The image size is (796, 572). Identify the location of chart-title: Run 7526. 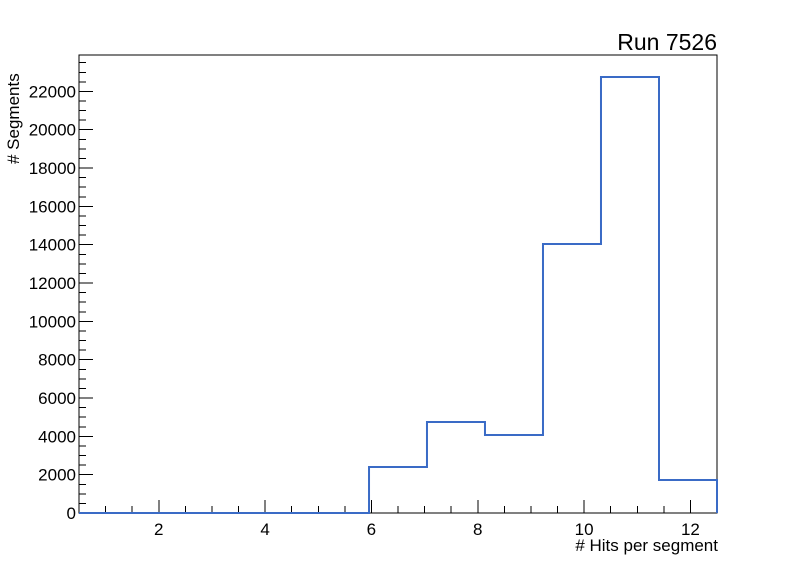
(667, 42).